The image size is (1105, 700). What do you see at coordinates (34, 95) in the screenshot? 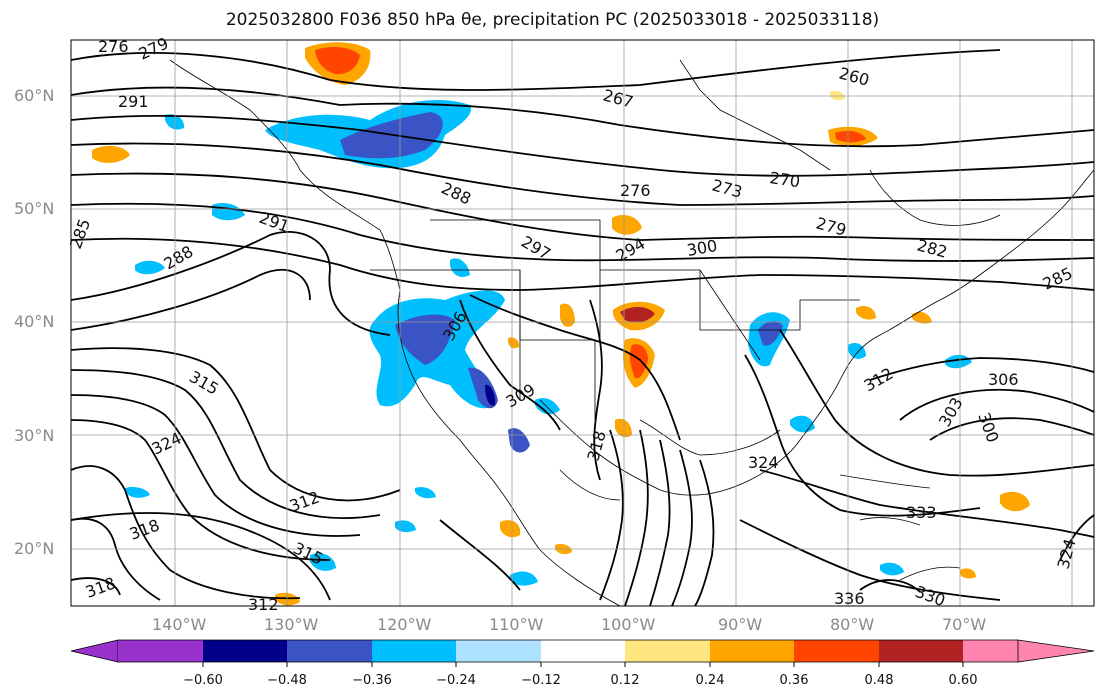
I see `lat-label-60n: 60°N` at bounding box center [34, 95].